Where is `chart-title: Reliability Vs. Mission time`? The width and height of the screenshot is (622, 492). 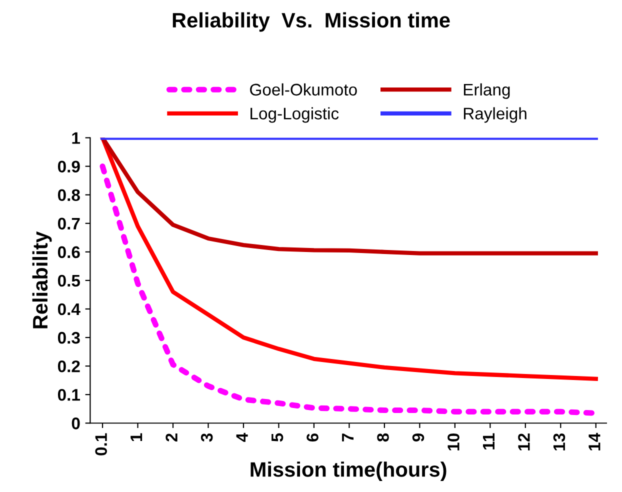
chart-title: Reliability Vs. Mission time is located at coordinates (311, 22).